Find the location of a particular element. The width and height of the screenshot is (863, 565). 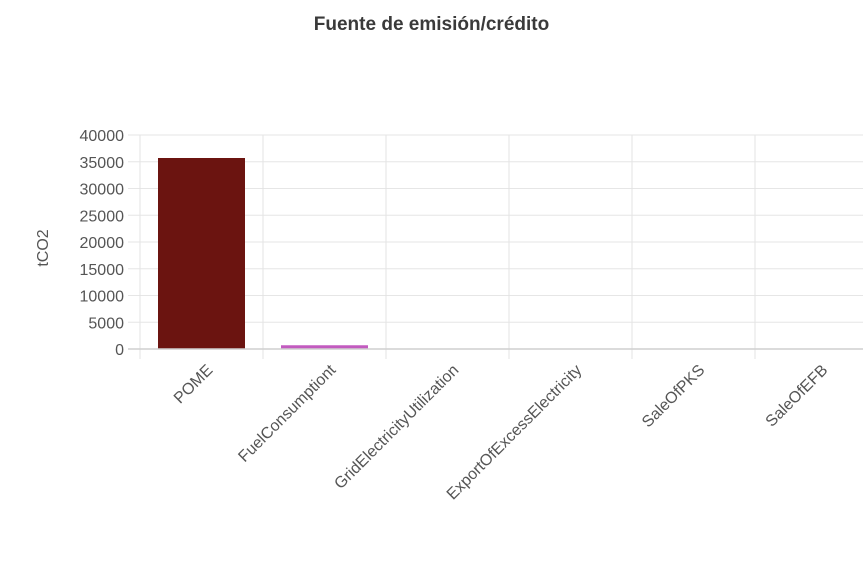

y-tick-label: 40000 is located at coordinates (102, 136).